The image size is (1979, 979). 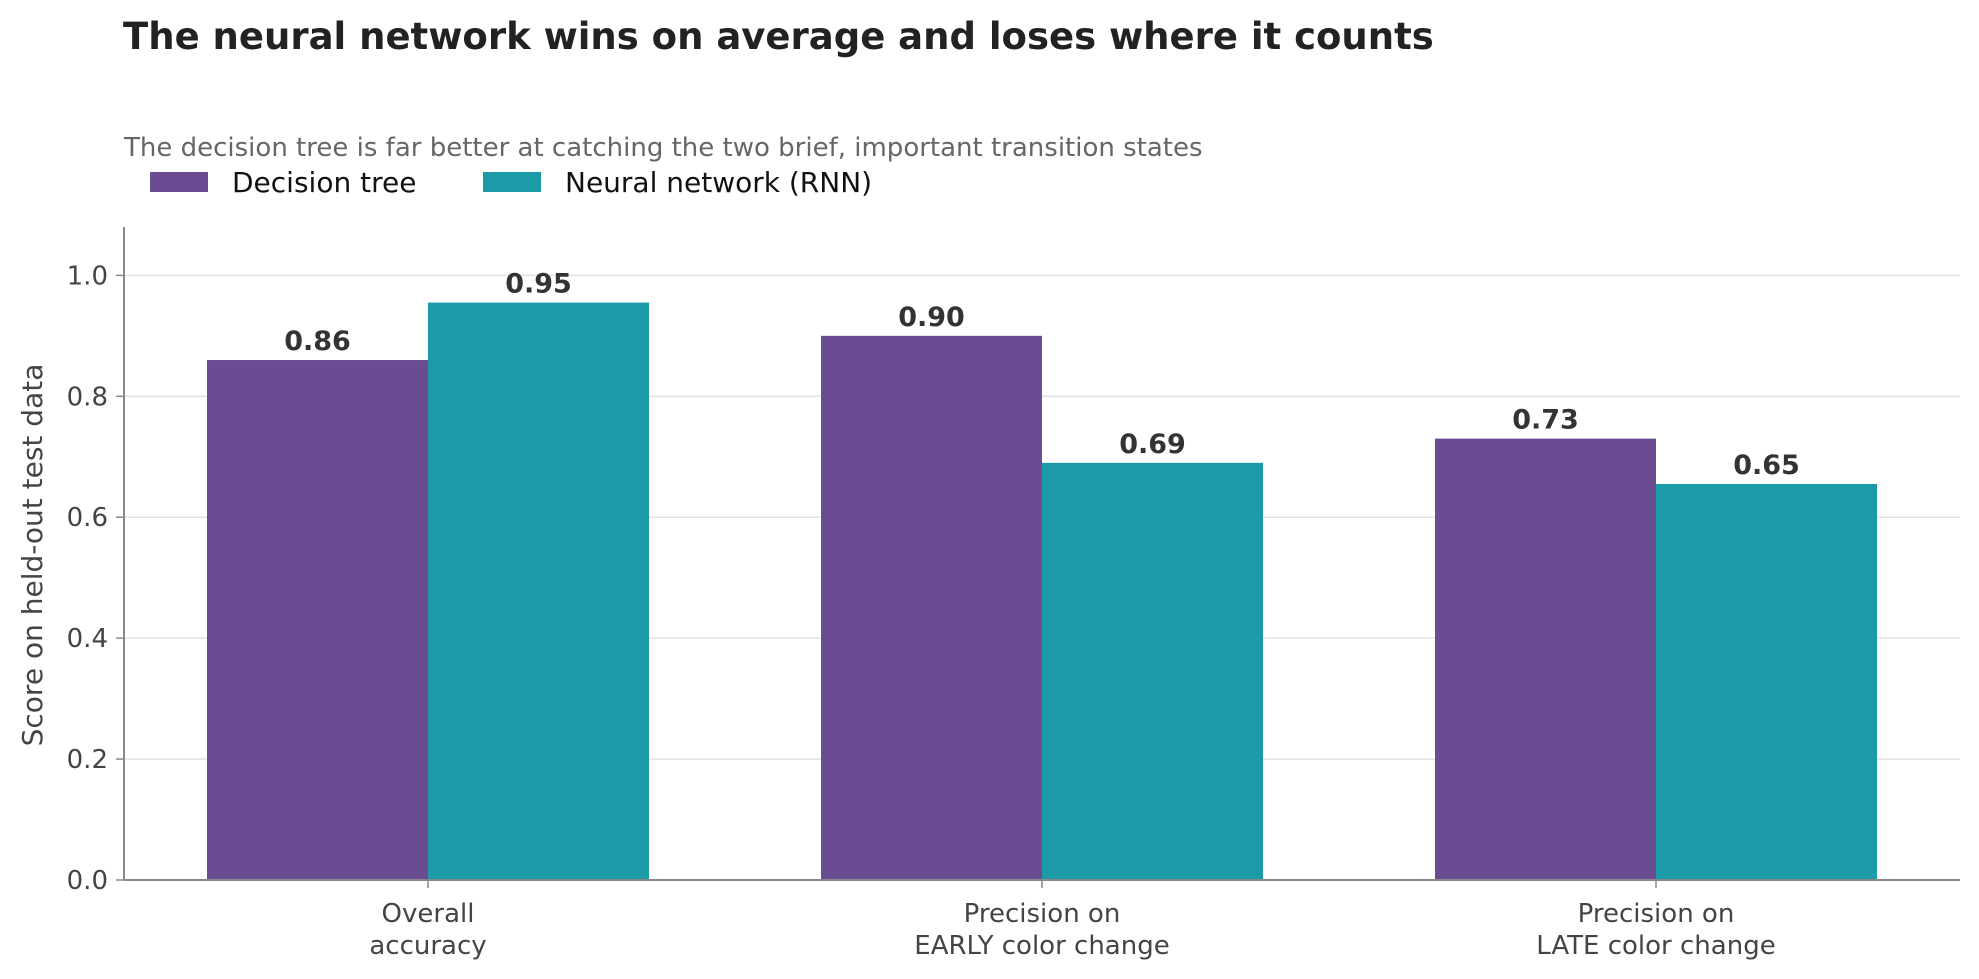 I want to click on data-label: 0.90, so click(x=931, y=317).